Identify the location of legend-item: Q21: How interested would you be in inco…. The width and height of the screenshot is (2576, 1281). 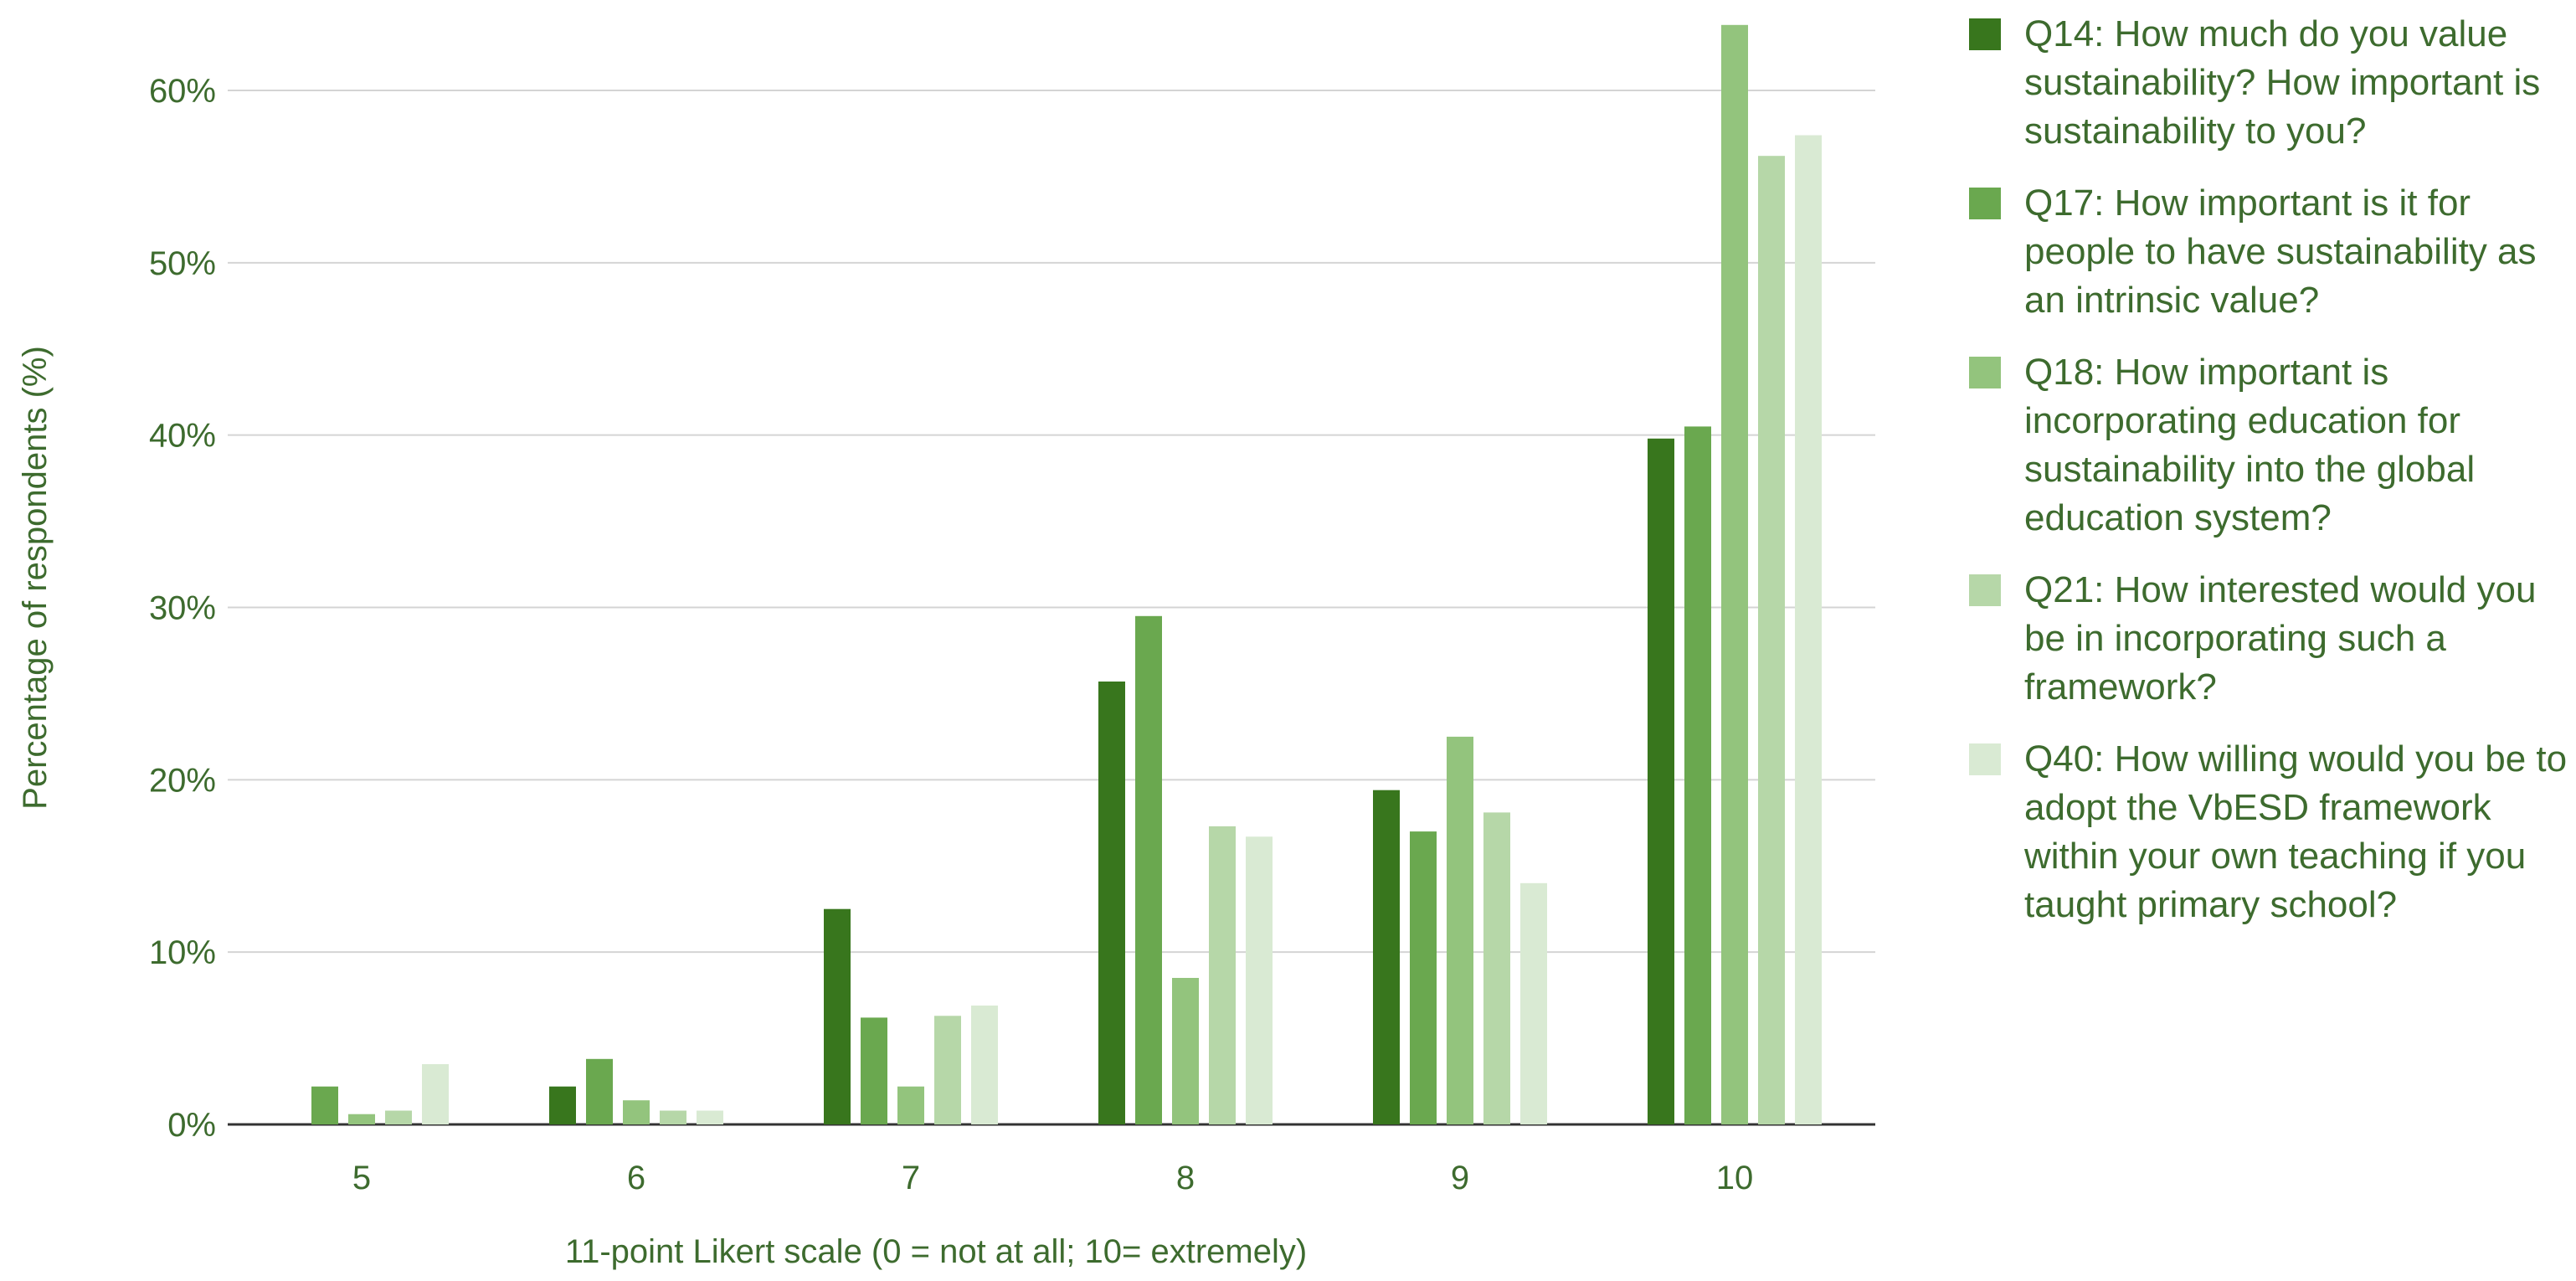
(2270, 639).